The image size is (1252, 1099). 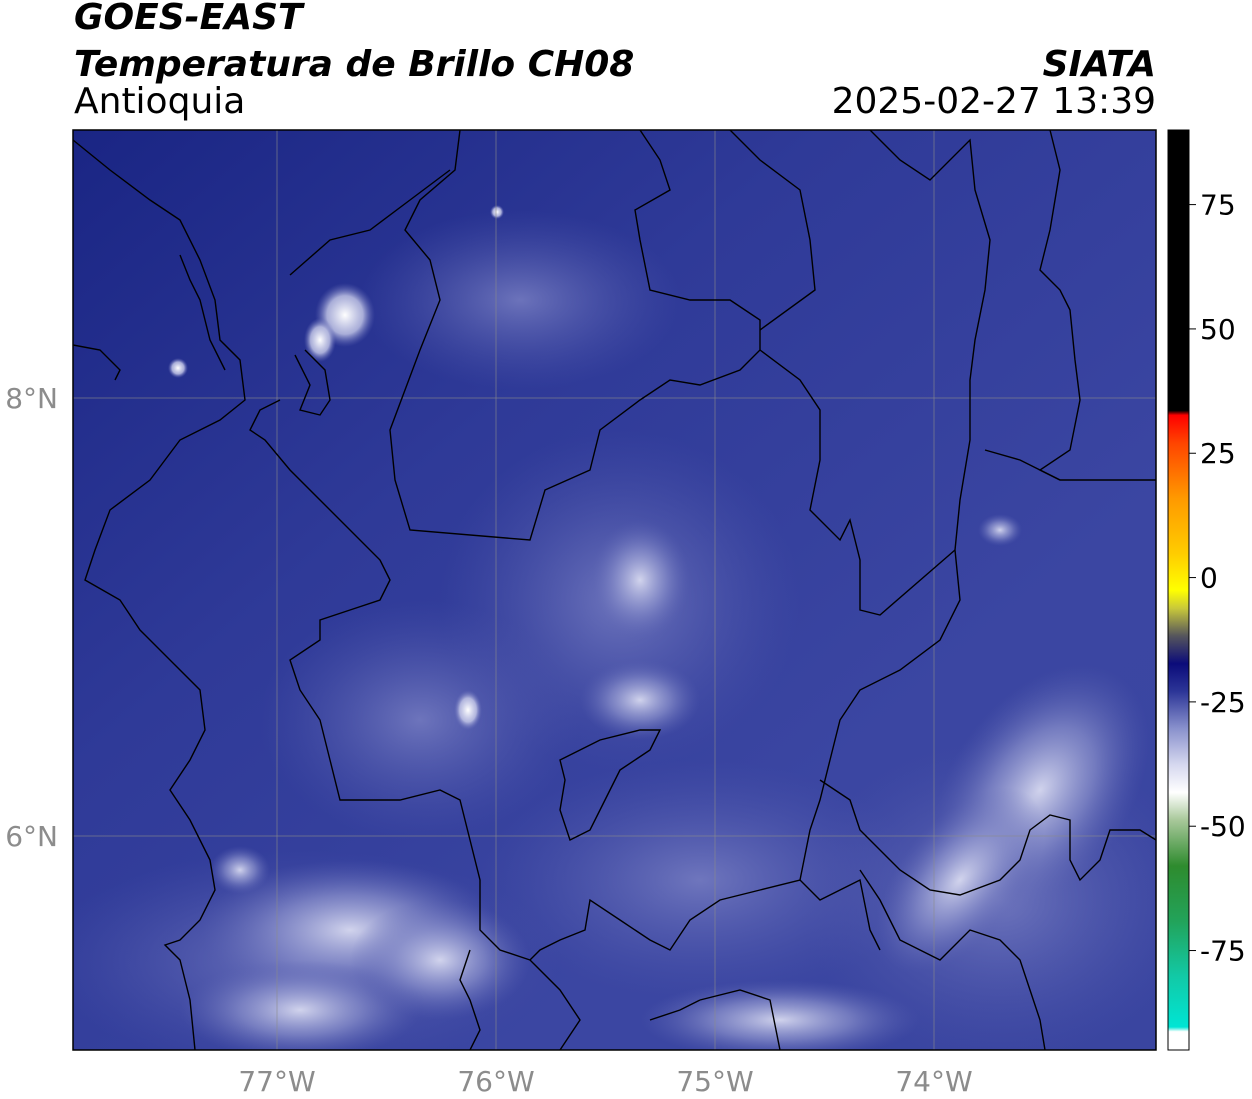 I want to click on colorbar-tick-label: 0, so click(x=1209, y=578).